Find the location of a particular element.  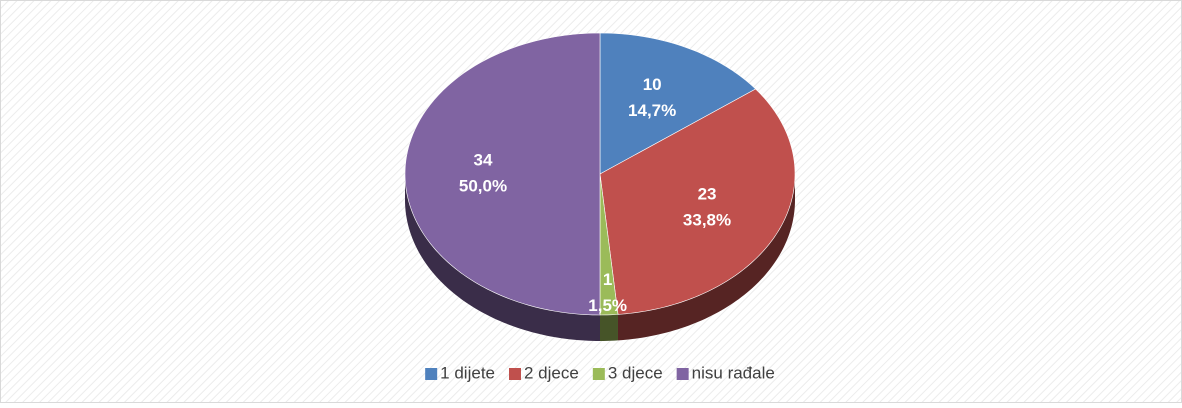

legend: 1 dijete 2 djece 3 djece nisu rađale is located at coordinates (600, 372).